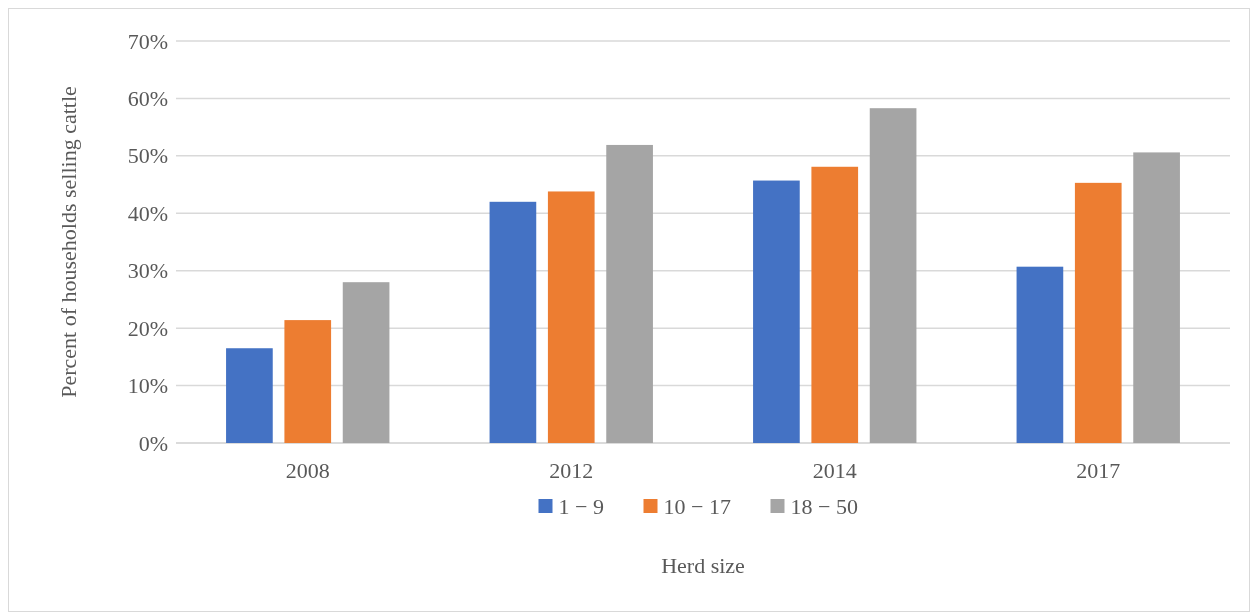  What do you see at coordinates (824, 506) in the screenshot?
I see `legend-label: 18 − 50` at bounding box center [824, 506].